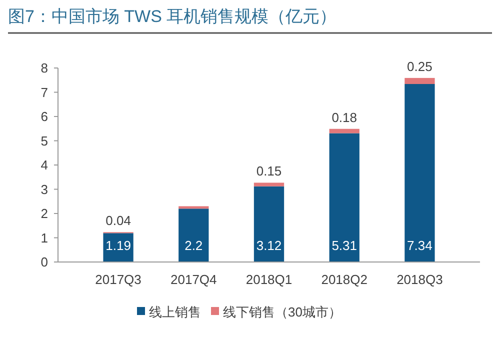 This screenshot has height=362, width=500. What do you see at coordinates (44, 262) in the screenshot?
I see `y-tick-label: 0` at bounding box center [44, 262].